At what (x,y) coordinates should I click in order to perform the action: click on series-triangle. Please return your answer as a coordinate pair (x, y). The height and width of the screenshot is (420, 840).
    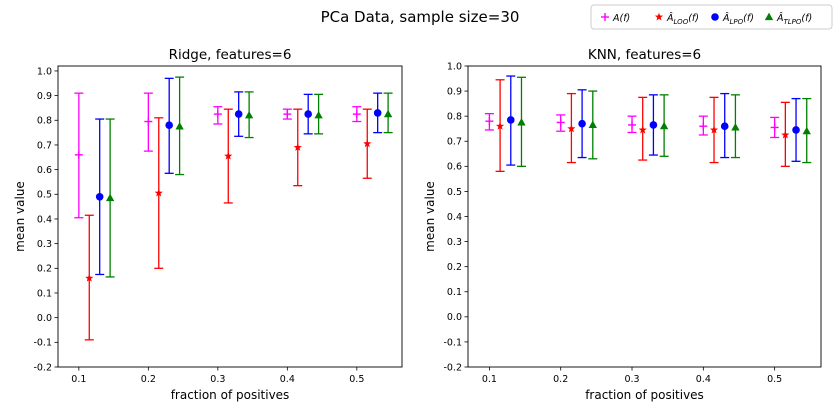
    Looking at the image, I should click on (664, 121).